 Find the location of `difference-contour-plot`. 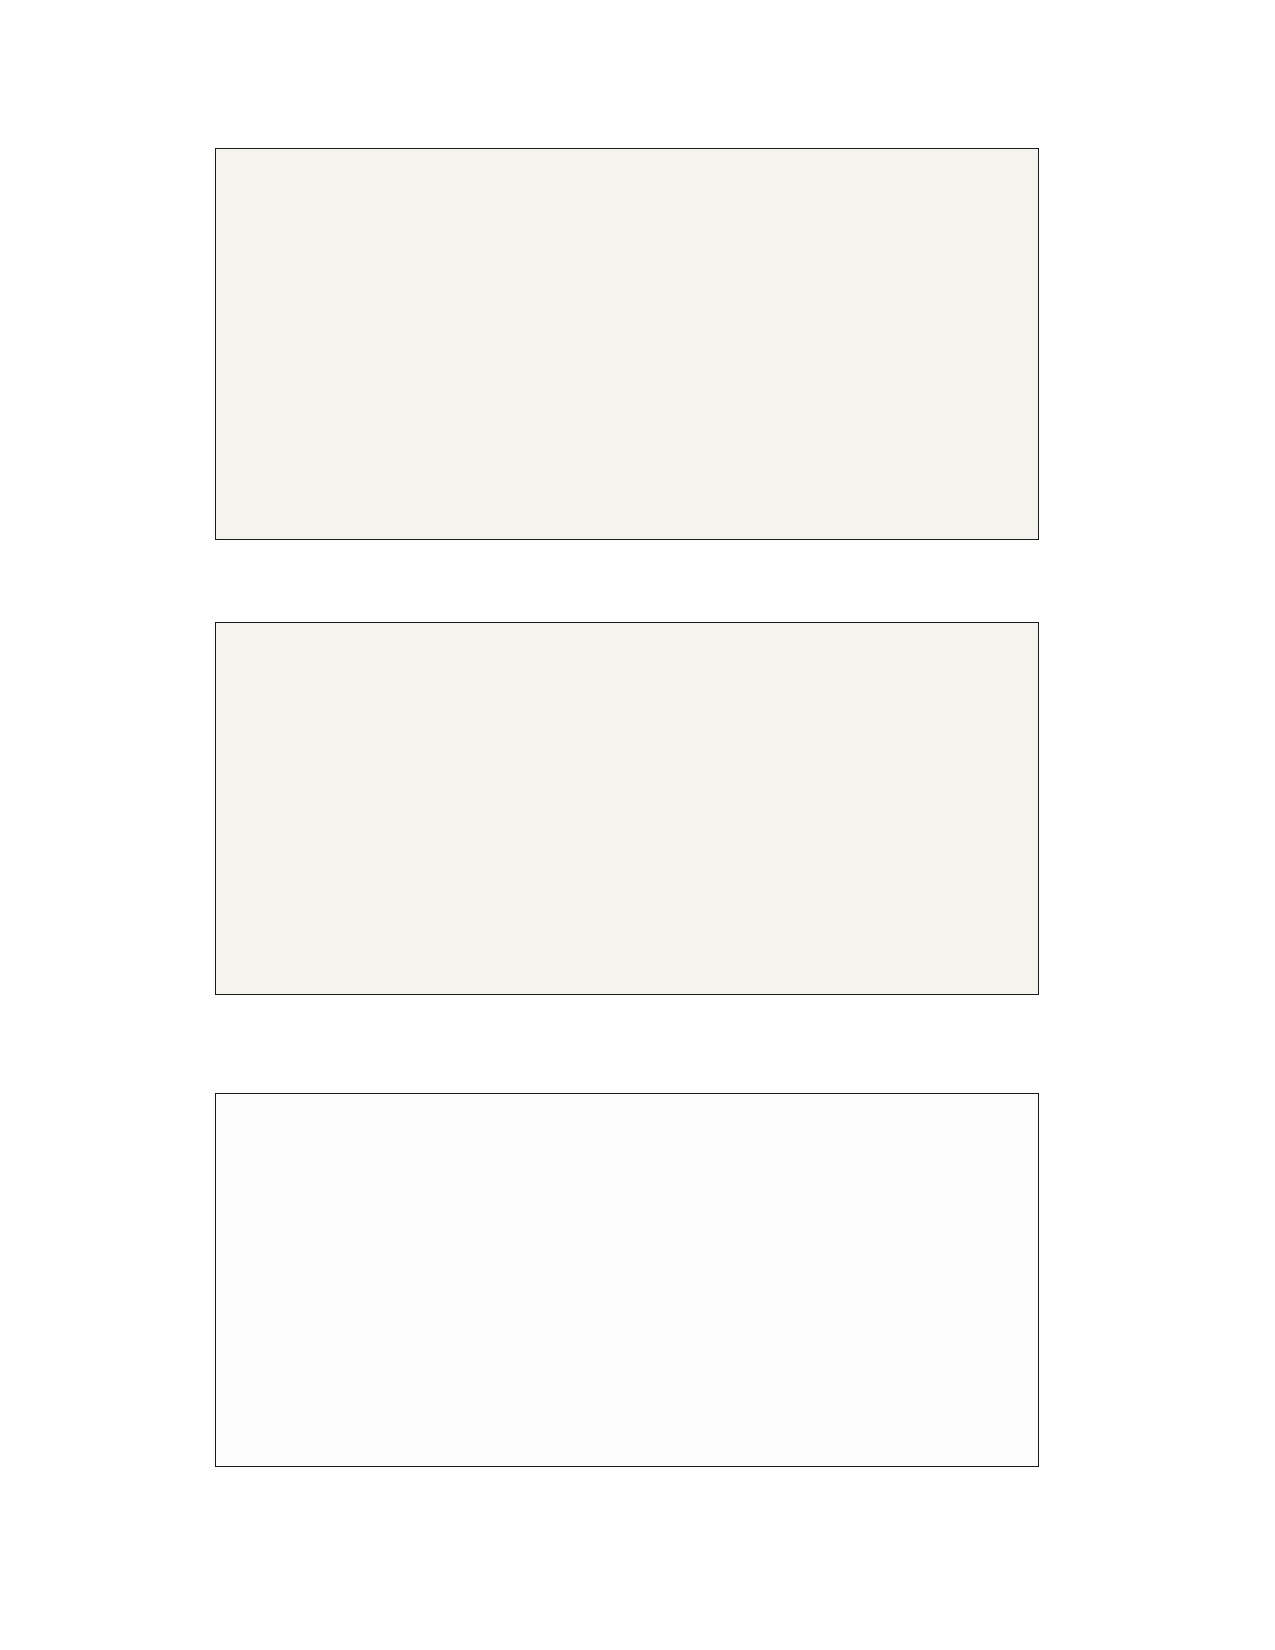

difference-contour-plot is located at coordinates (627, 1280).